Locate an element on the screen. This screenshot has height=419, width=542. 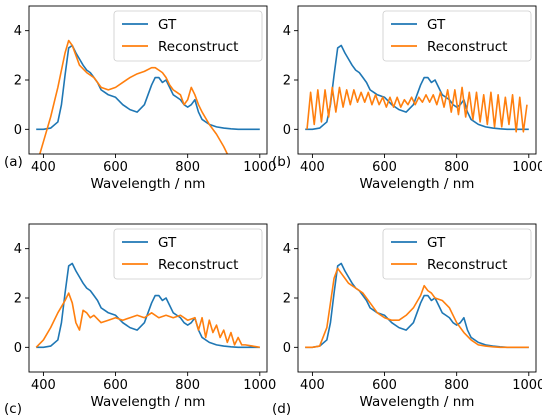
panel-label: (c) is located at coordinates (13, 409).